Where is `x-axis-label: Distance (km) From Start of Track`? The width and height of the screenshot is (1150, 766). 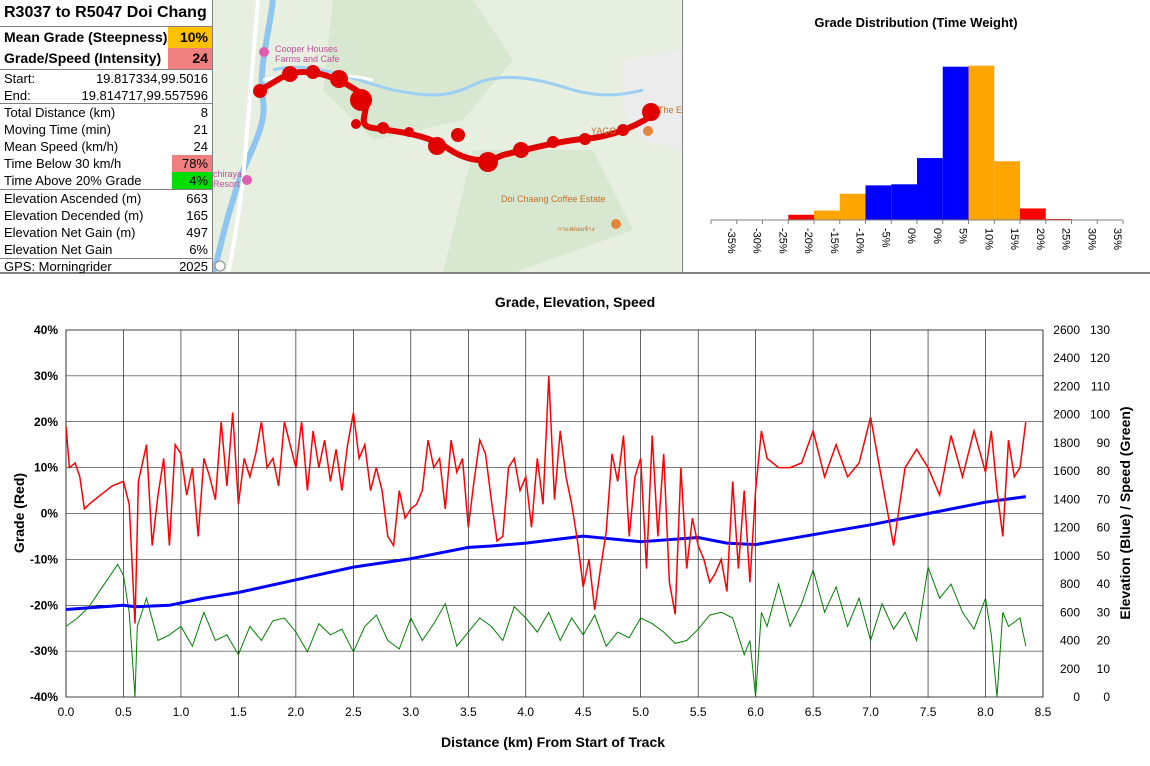
x-axis-label: Distance (km) From Start of Track is located at coordinates (553, 742).